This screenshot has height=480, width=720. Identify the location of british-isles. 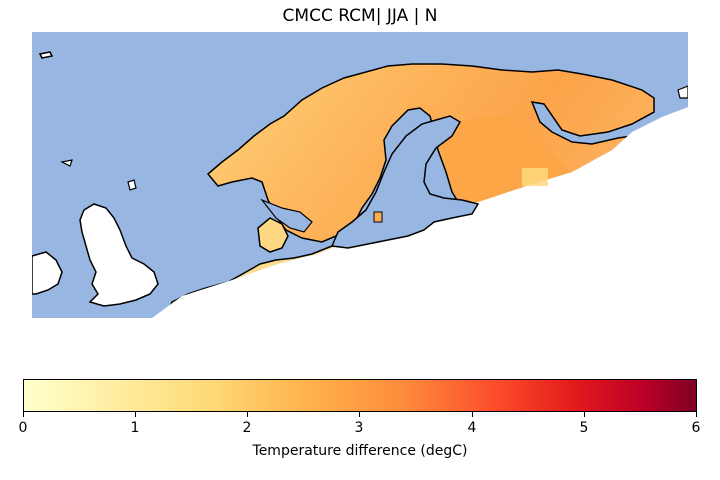
(119, 255).